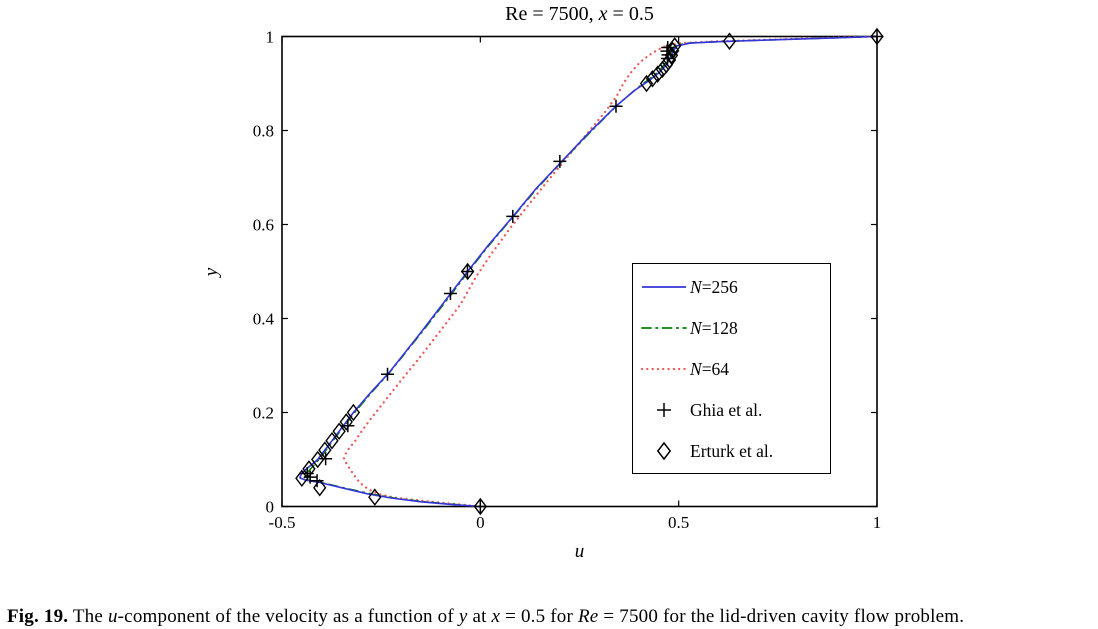 This screenshot has height=629, width=1098. I want to click on y-tick-label: 0.8, so click(263, 130).